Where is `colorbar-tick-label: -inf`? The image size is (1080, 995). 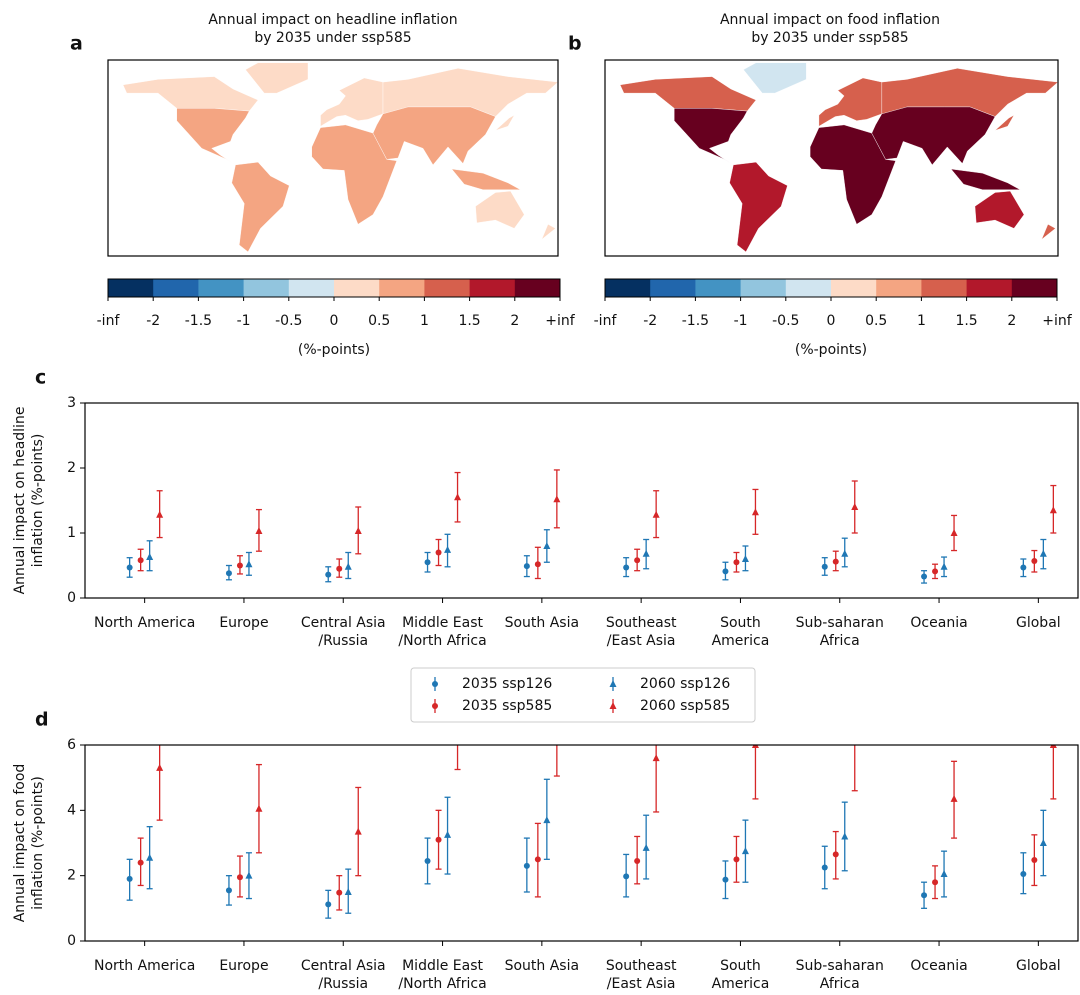 colorbar-tick-label: -inf is located at coordinates (606, 321).